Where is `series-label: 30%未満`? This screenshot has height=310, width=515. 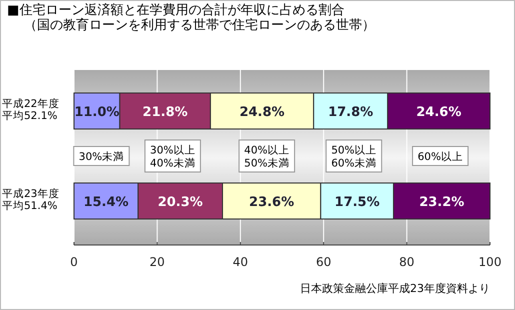
series-label: 30%未満 is located at coordinates (101, 156).